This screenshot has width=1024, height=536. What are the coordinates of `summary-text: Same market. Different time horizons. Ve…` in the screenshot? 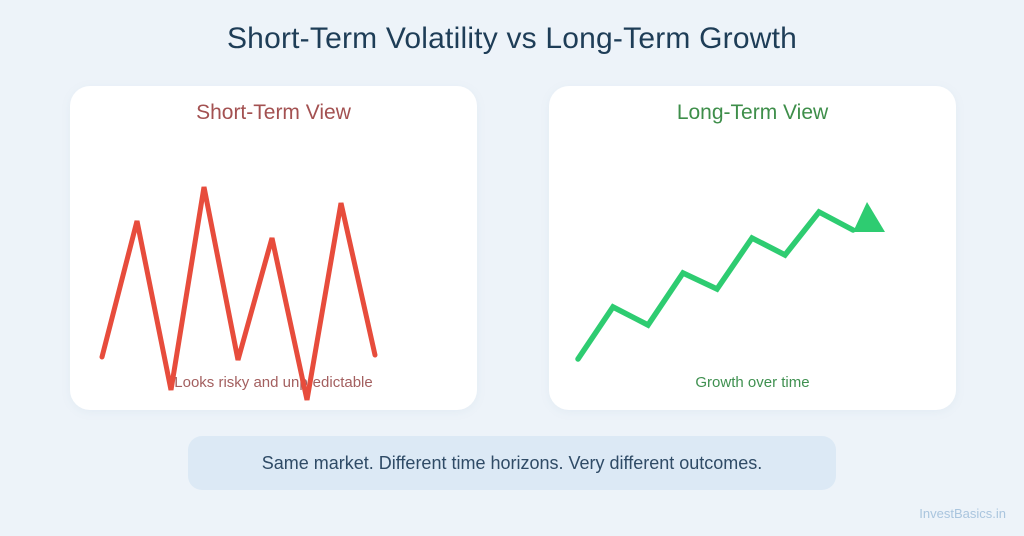 It's located at (512, 462).